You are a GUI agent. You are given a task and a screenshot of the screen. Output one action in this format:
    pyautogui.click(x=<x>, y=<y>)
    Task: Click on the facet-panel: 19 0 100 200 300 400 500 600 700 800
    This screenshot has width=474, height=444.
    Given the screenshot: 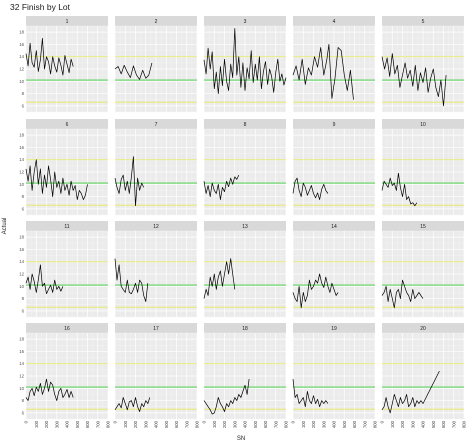 What is the action you would take?
    pyautogui.click(x=334, y=375)
    